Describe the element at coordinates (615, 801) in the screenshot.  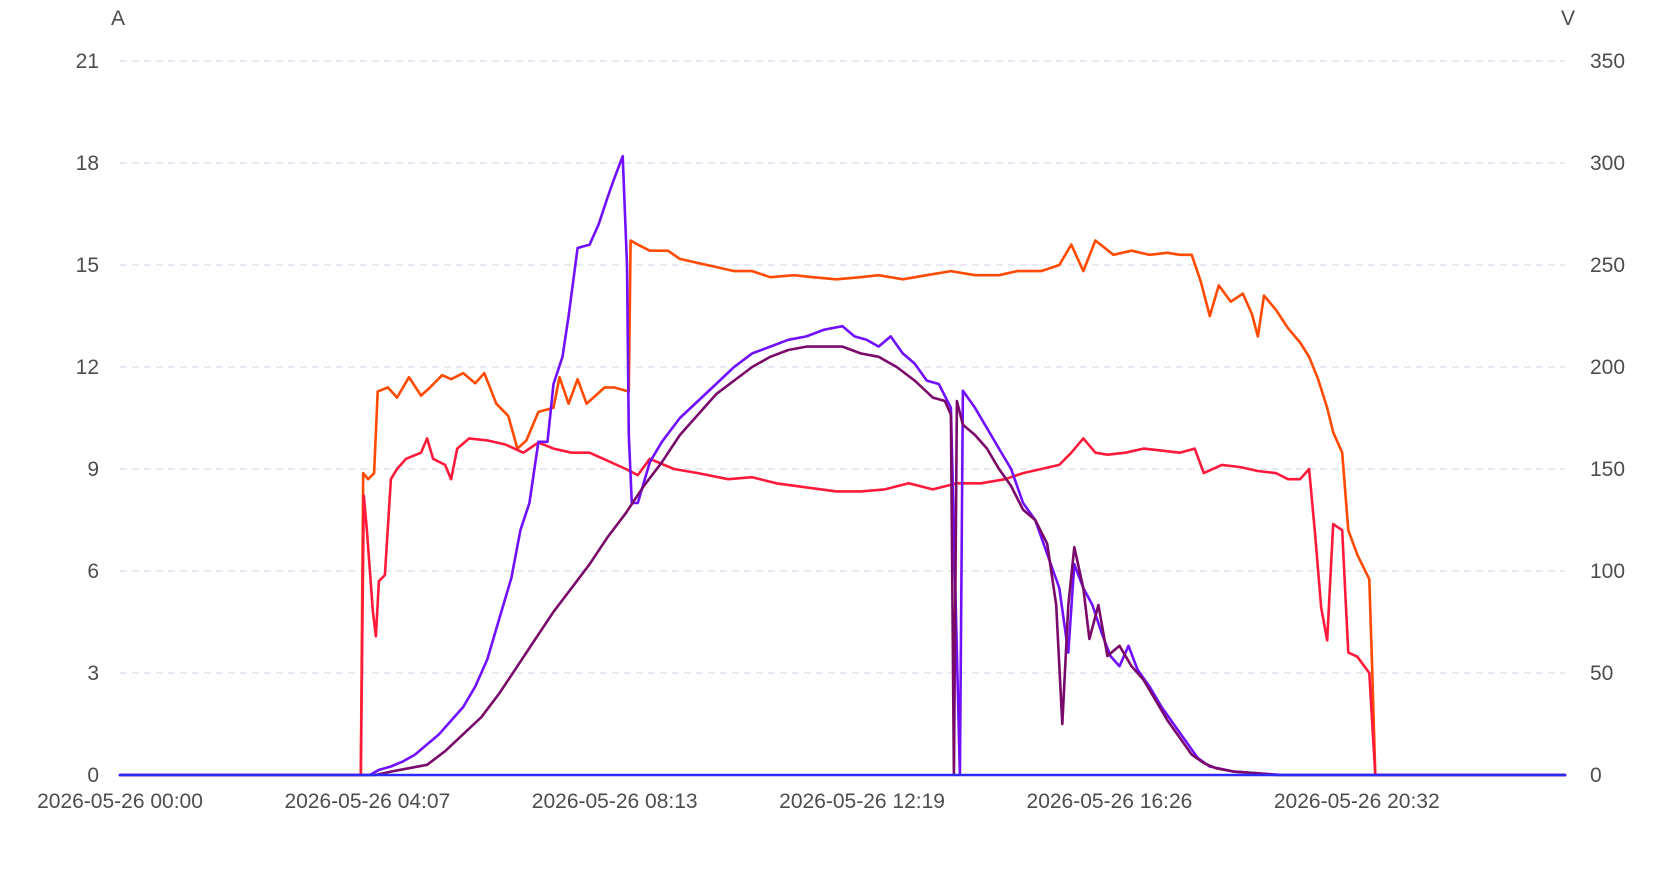
I see `x-axis-tick-label: 2026-05-26 08:13` at that location.